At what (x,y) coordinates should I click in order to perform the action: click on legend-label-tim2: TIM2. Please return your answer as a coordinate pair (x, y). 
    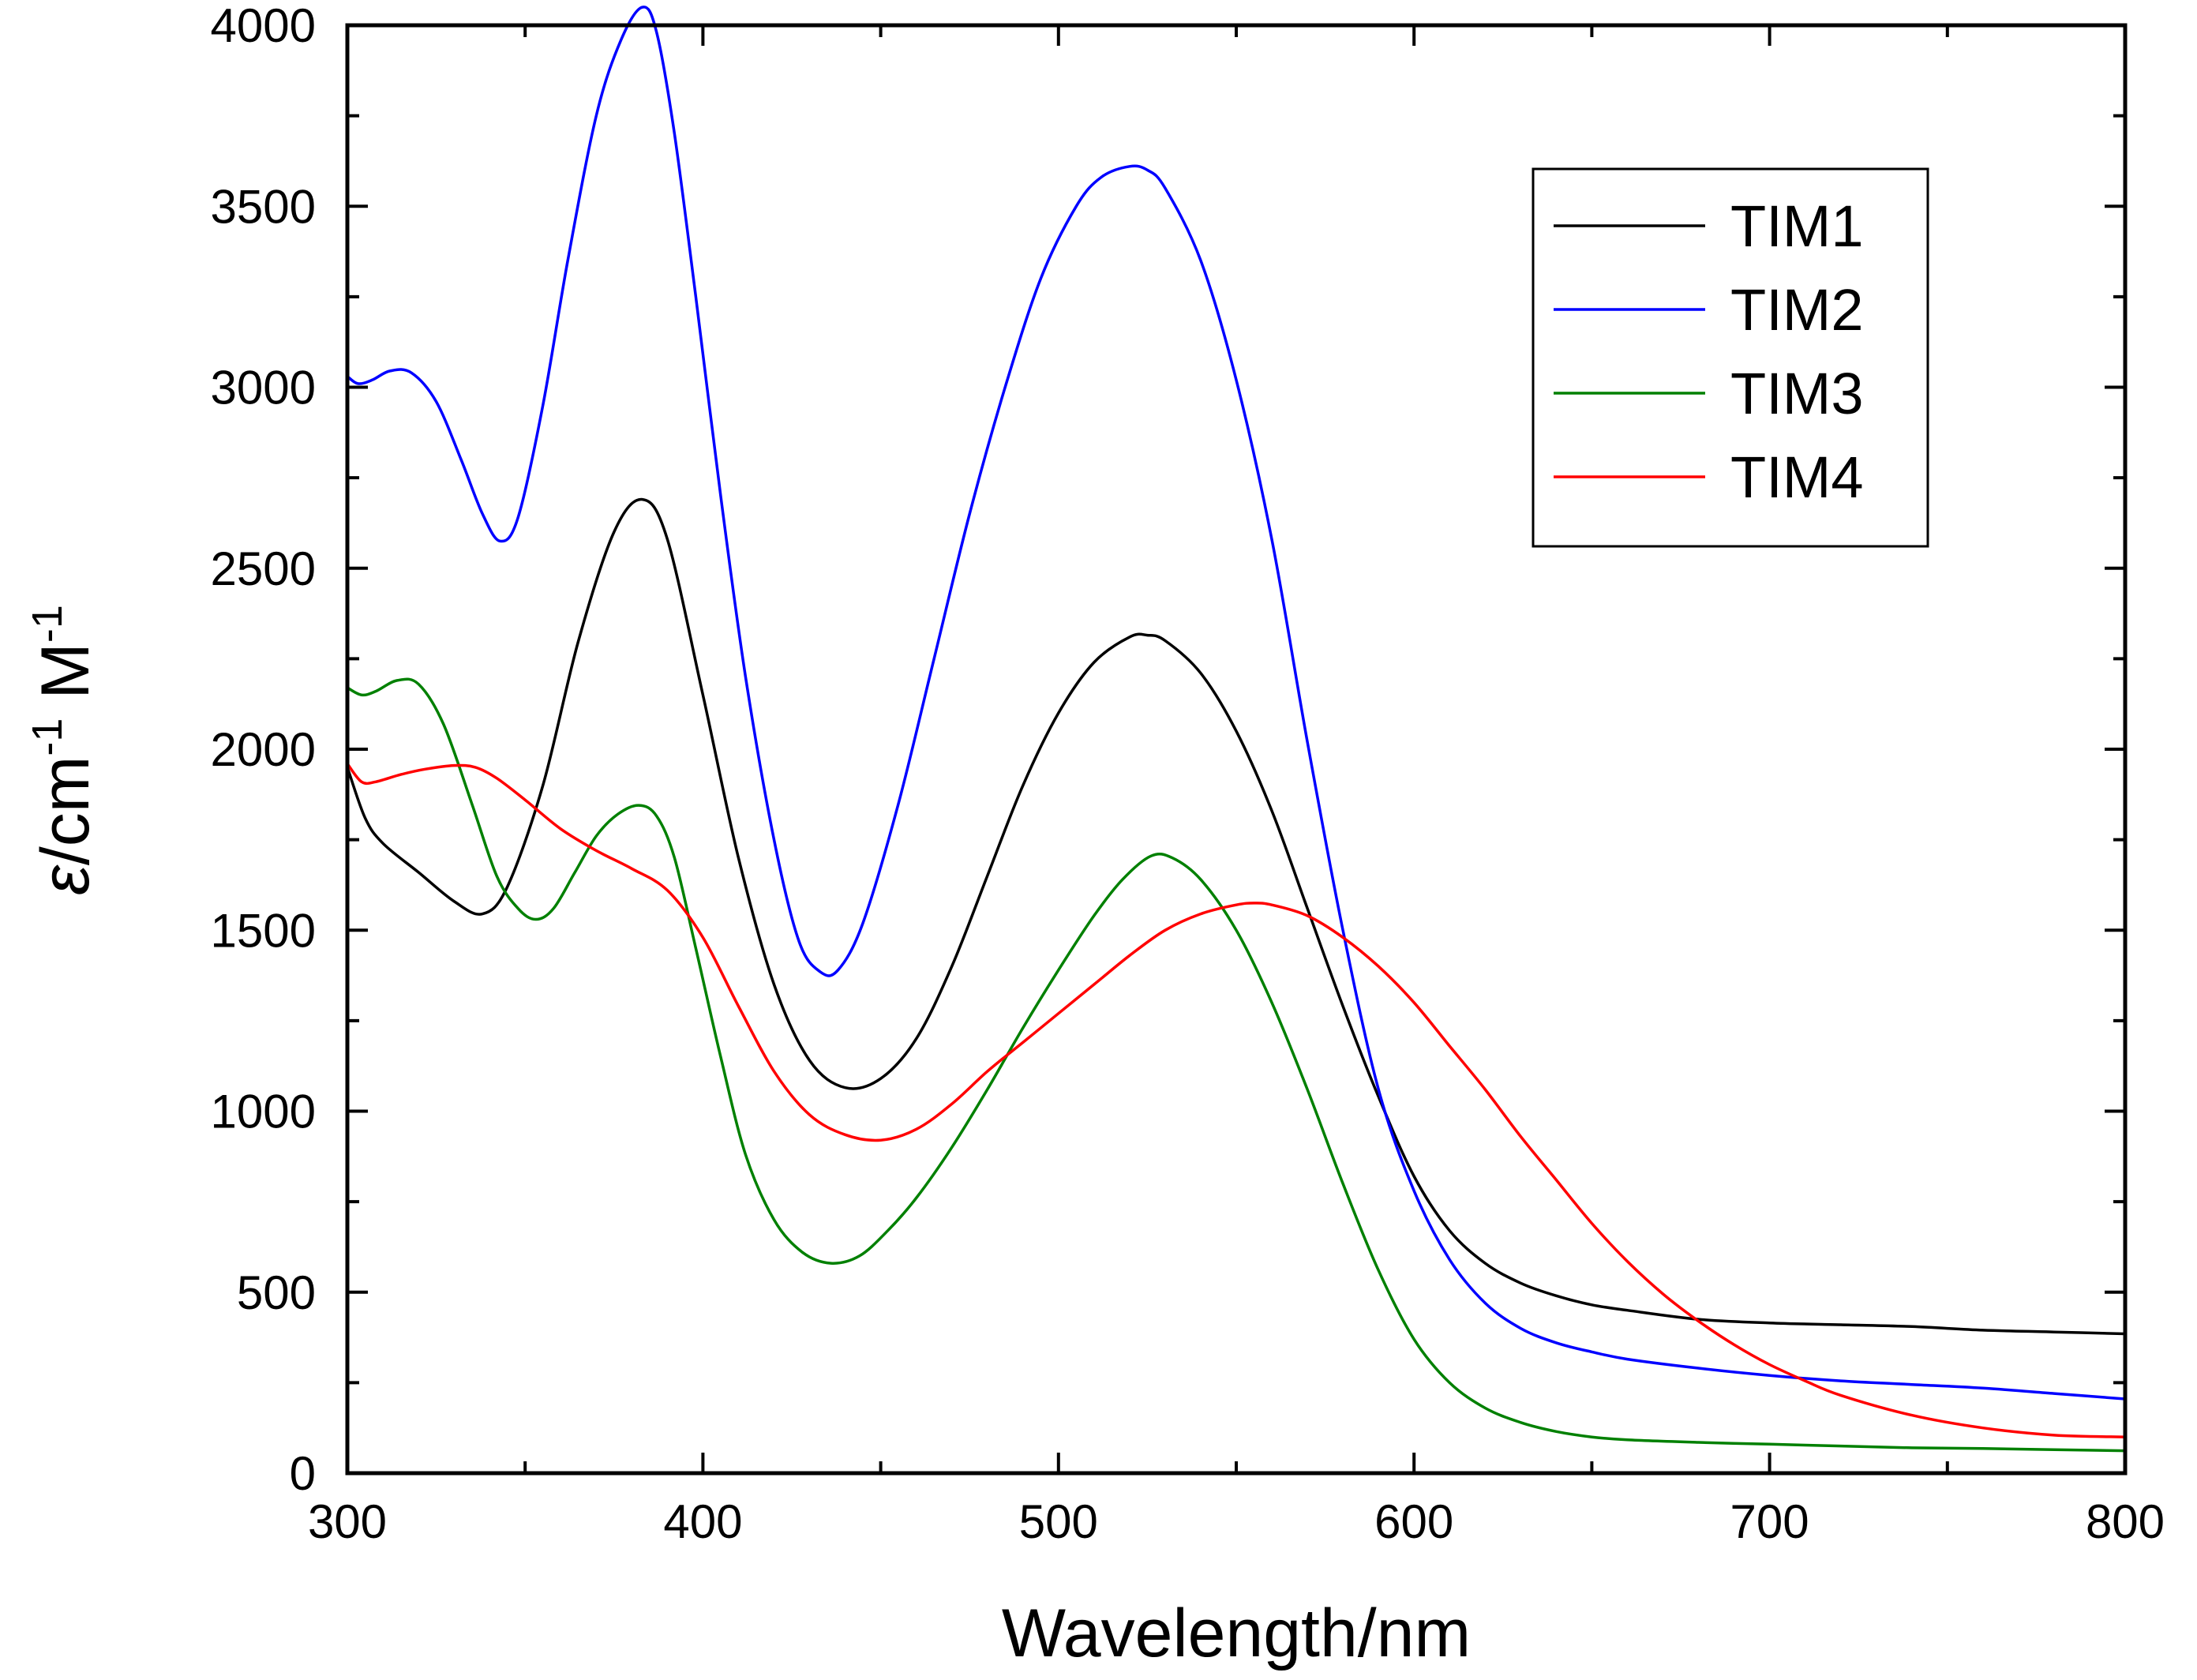
    Looking at the image, I should click on (1797, 310).